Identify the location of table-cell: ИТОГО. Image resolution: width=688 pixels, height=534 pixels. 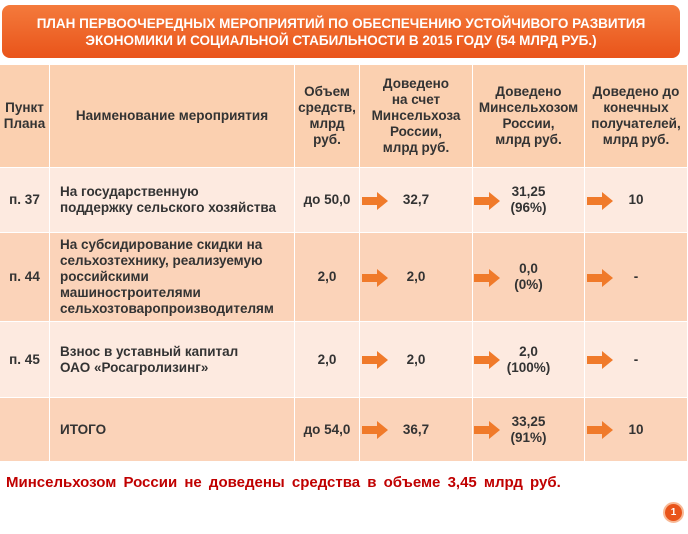
(172, 430).